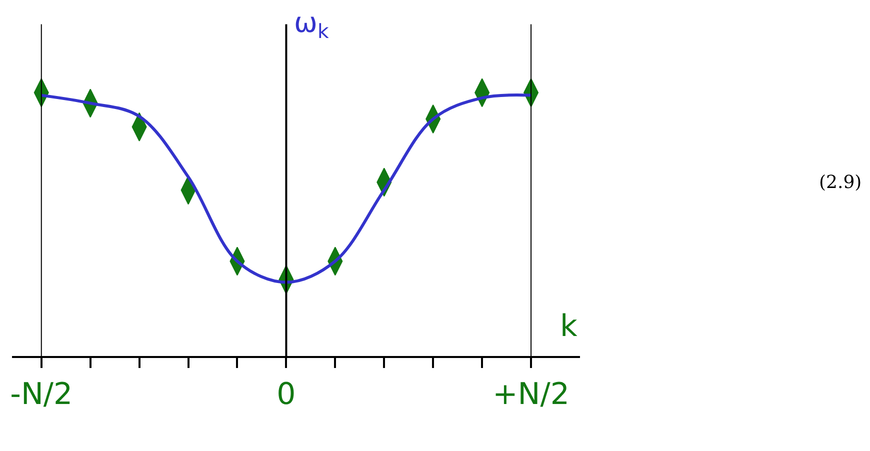 This screenshot has width=870, height=451. I want to click on y-axis-title: ω$_{k}$, so click(312, 24).